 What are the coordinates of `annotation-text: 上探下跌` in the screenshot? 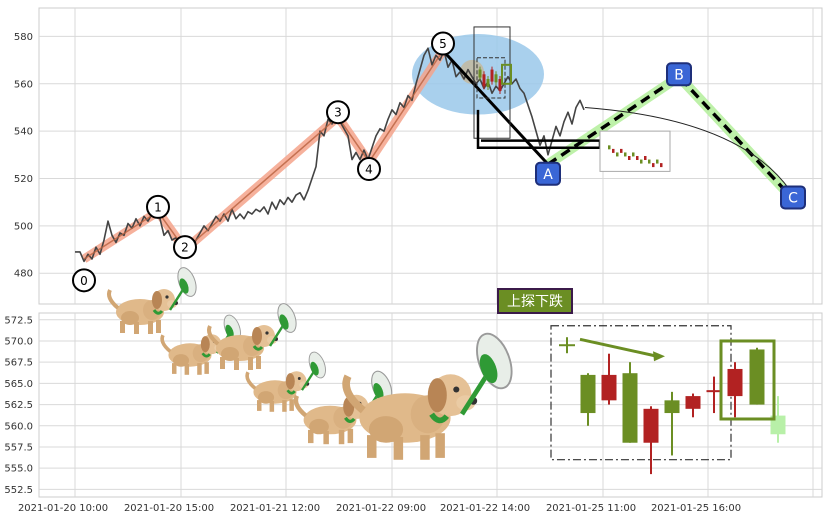 It's located at (535, 302).